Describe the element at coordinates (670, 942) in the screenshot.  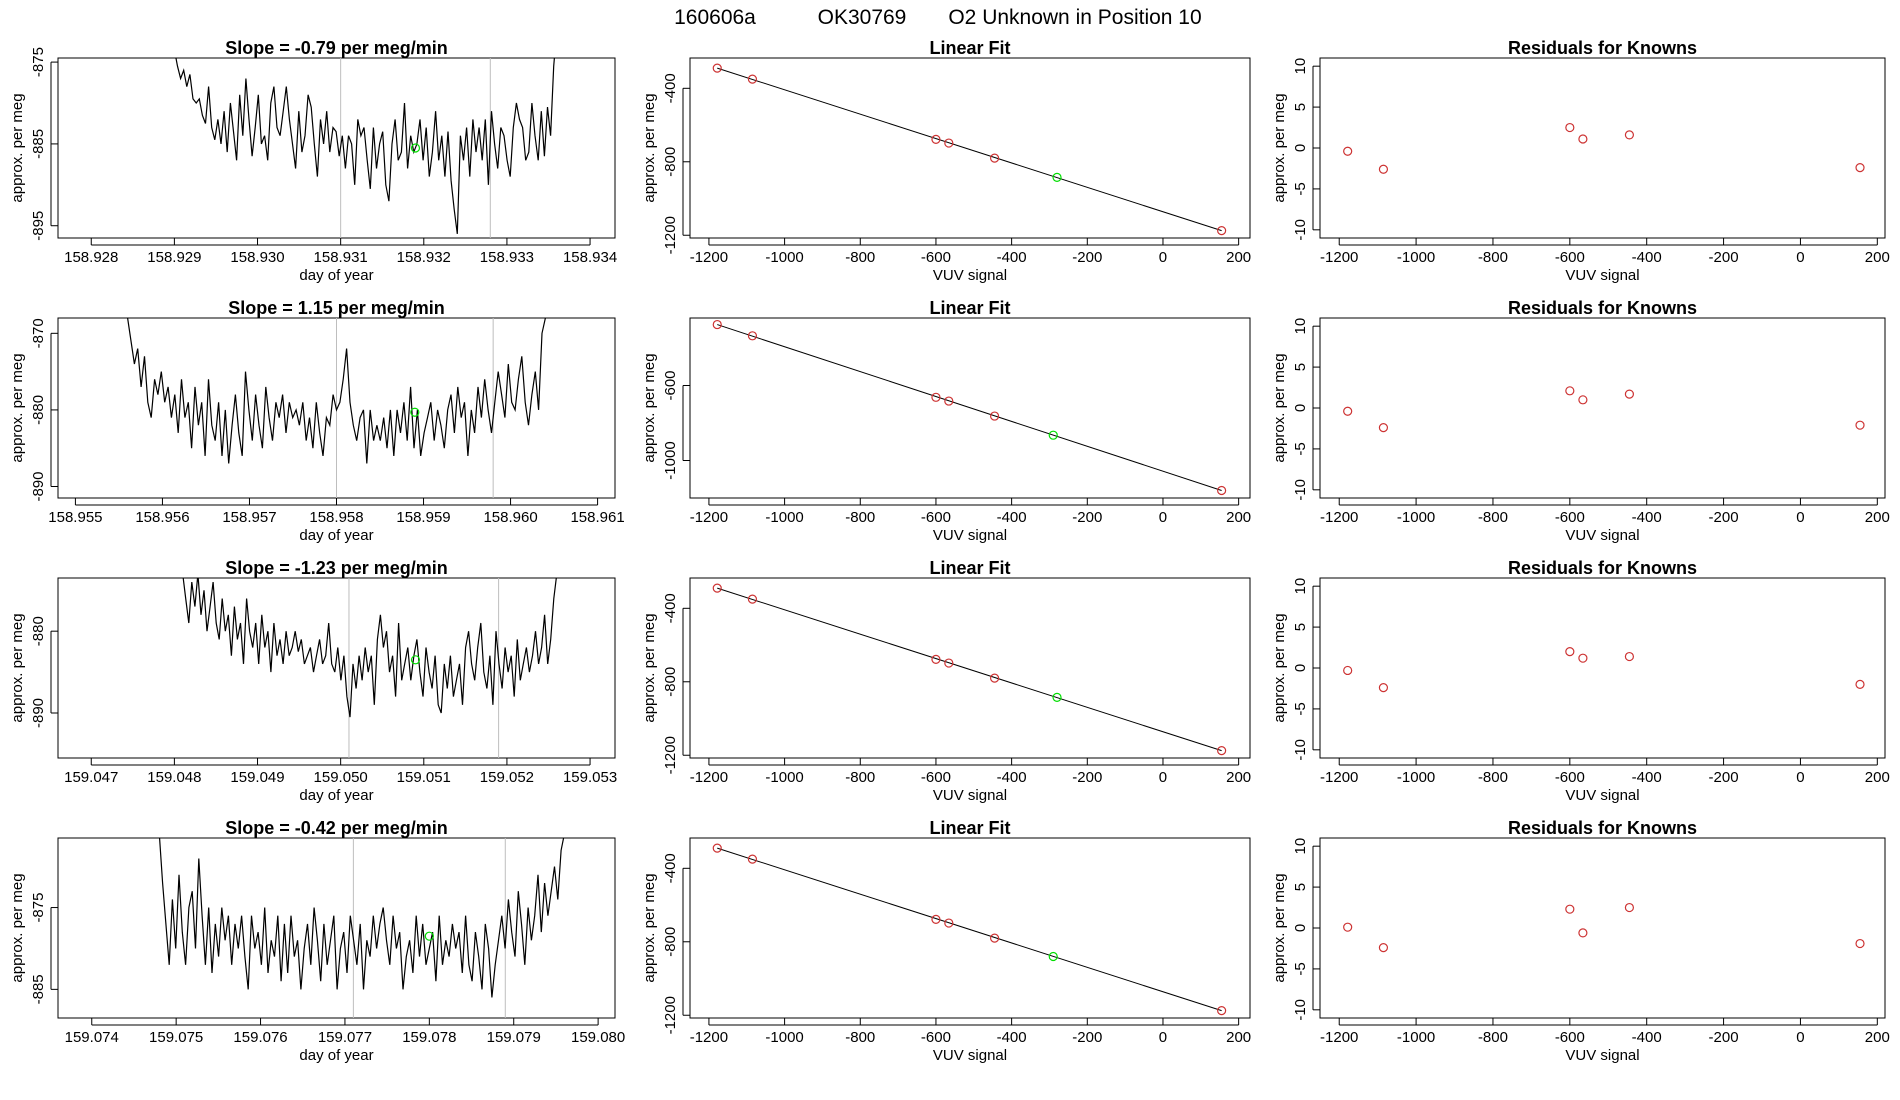
I see `y-tick-label: -800` at that location.